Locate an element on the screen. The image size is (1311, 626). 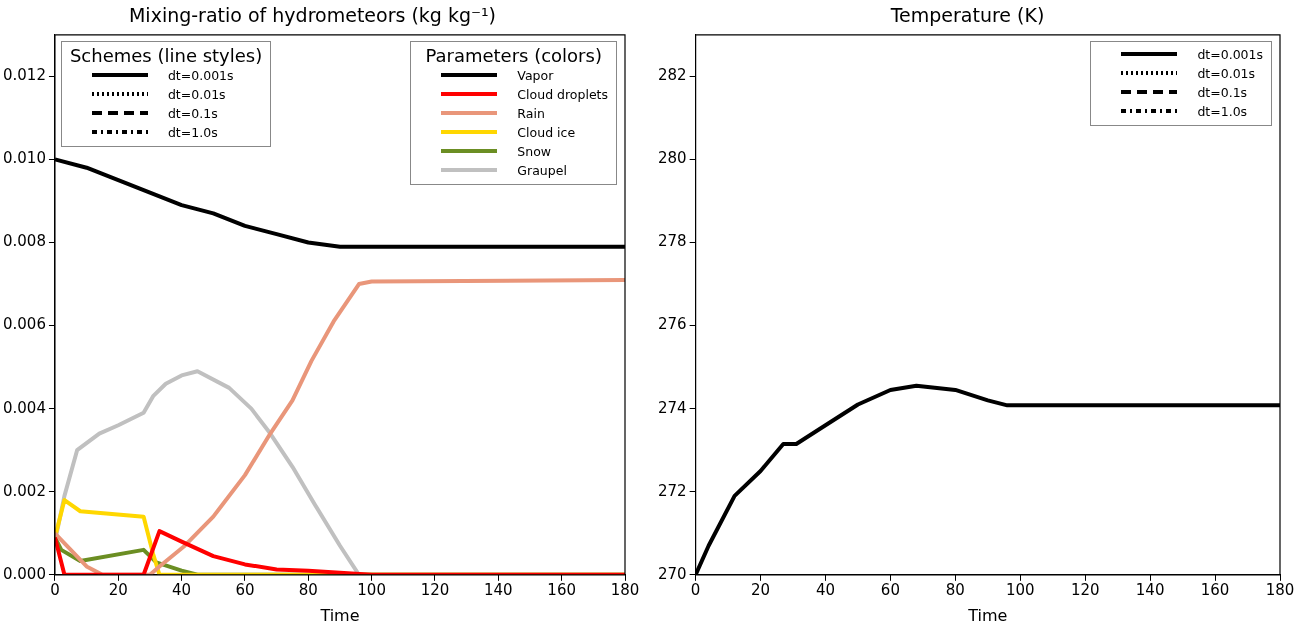
y-tick-label: 0.010 is located at coordinates (24, 158).